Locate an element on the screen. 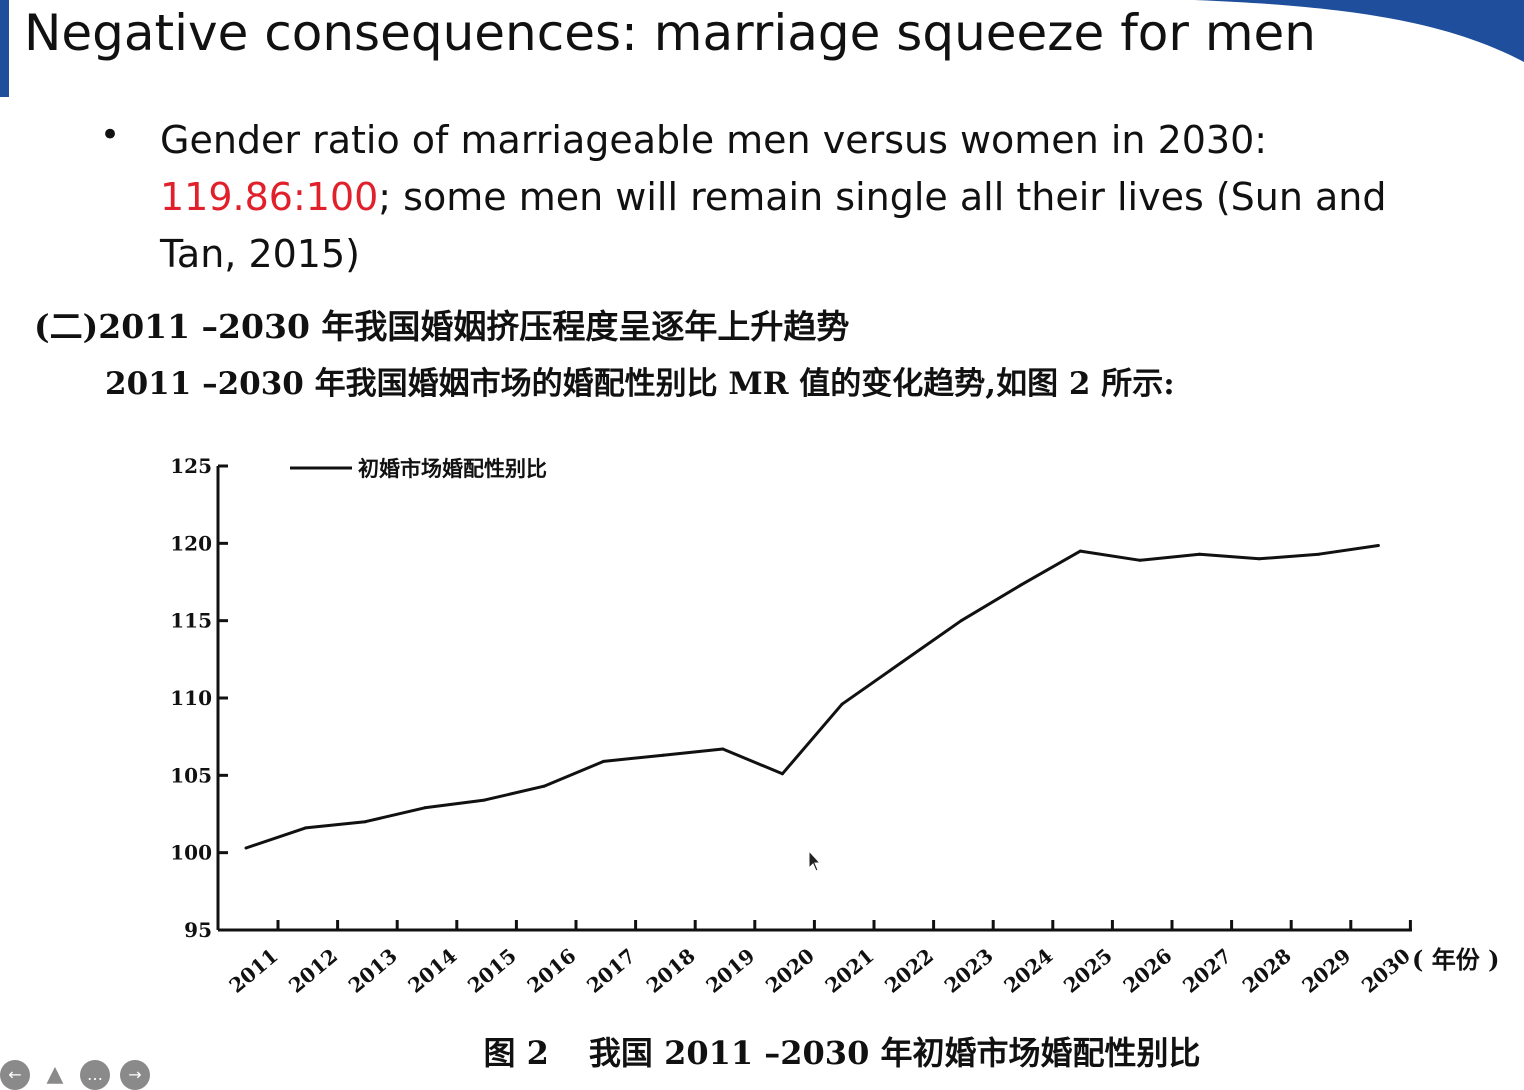 The image size is (1524, 1090). legend-label: 初婚市场婚配性别比 is located at coordinates (452, 468).